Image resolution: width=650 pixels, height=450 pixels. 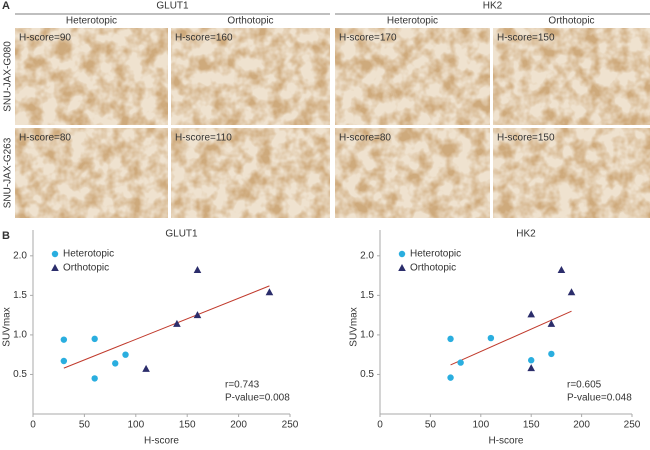 I want to click on annotation: P-value=0.008, so click(x=257, y=398).